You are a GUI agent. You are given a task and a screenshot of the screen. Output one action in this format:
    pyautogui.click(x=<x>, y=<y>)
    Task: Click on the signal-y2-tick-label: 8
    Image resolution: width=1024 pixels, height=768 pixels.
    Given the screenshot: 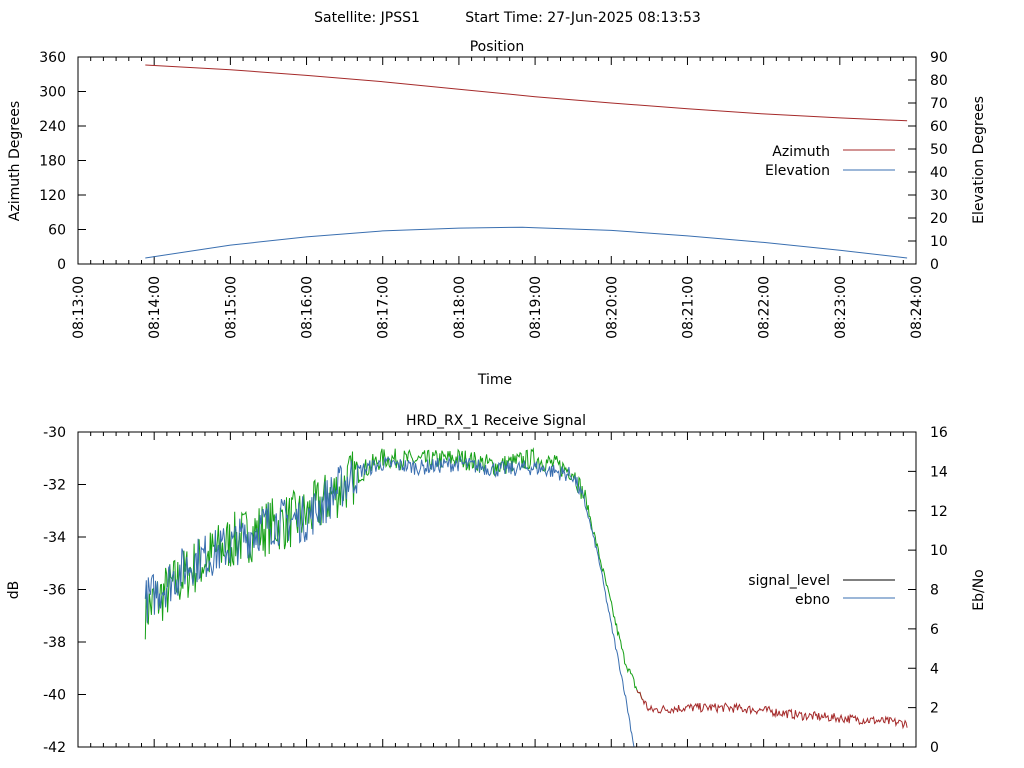 What is the action you would take?
    pyautogui.click(x=934, y=591)
    